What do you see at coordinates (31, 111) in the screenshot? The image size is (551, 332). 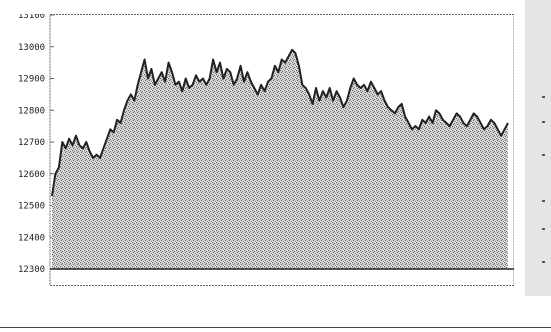 I see `y-tick-label: 12800` at bounding box center [31, 111].